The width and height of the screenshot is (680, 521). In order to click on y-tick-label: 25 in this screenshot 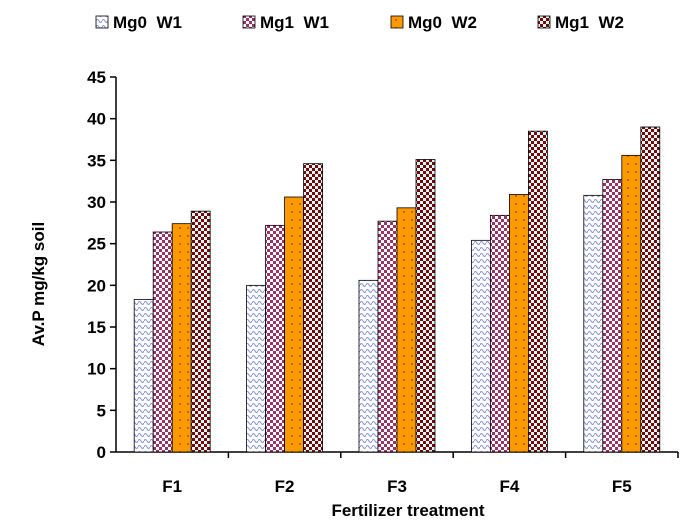, I will do `click(96, 244)`.